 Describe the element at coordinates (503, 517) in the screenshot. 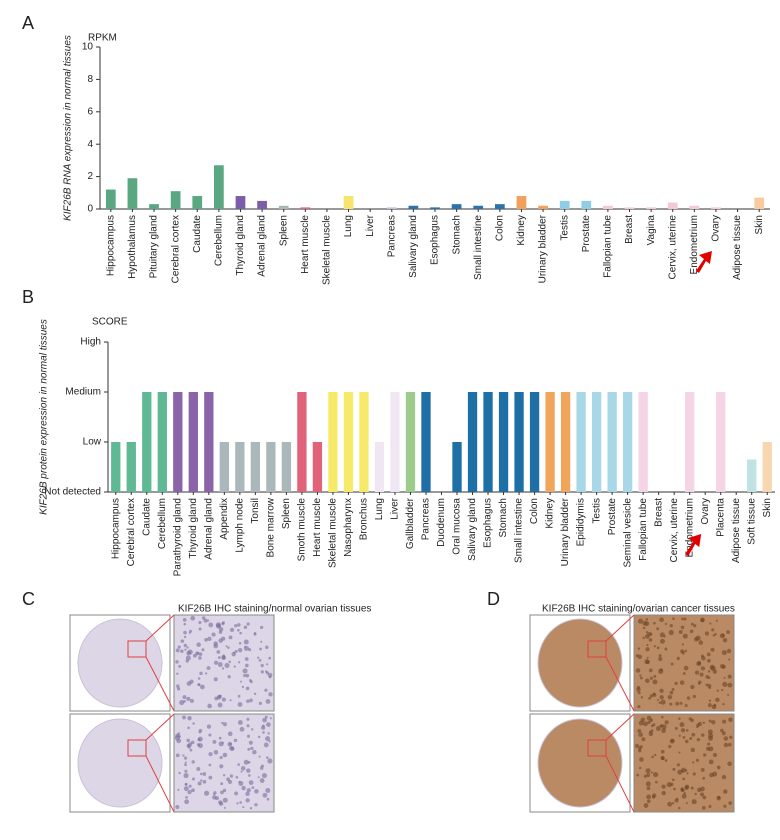

I see `x-tick-label: Stomach` at that location.